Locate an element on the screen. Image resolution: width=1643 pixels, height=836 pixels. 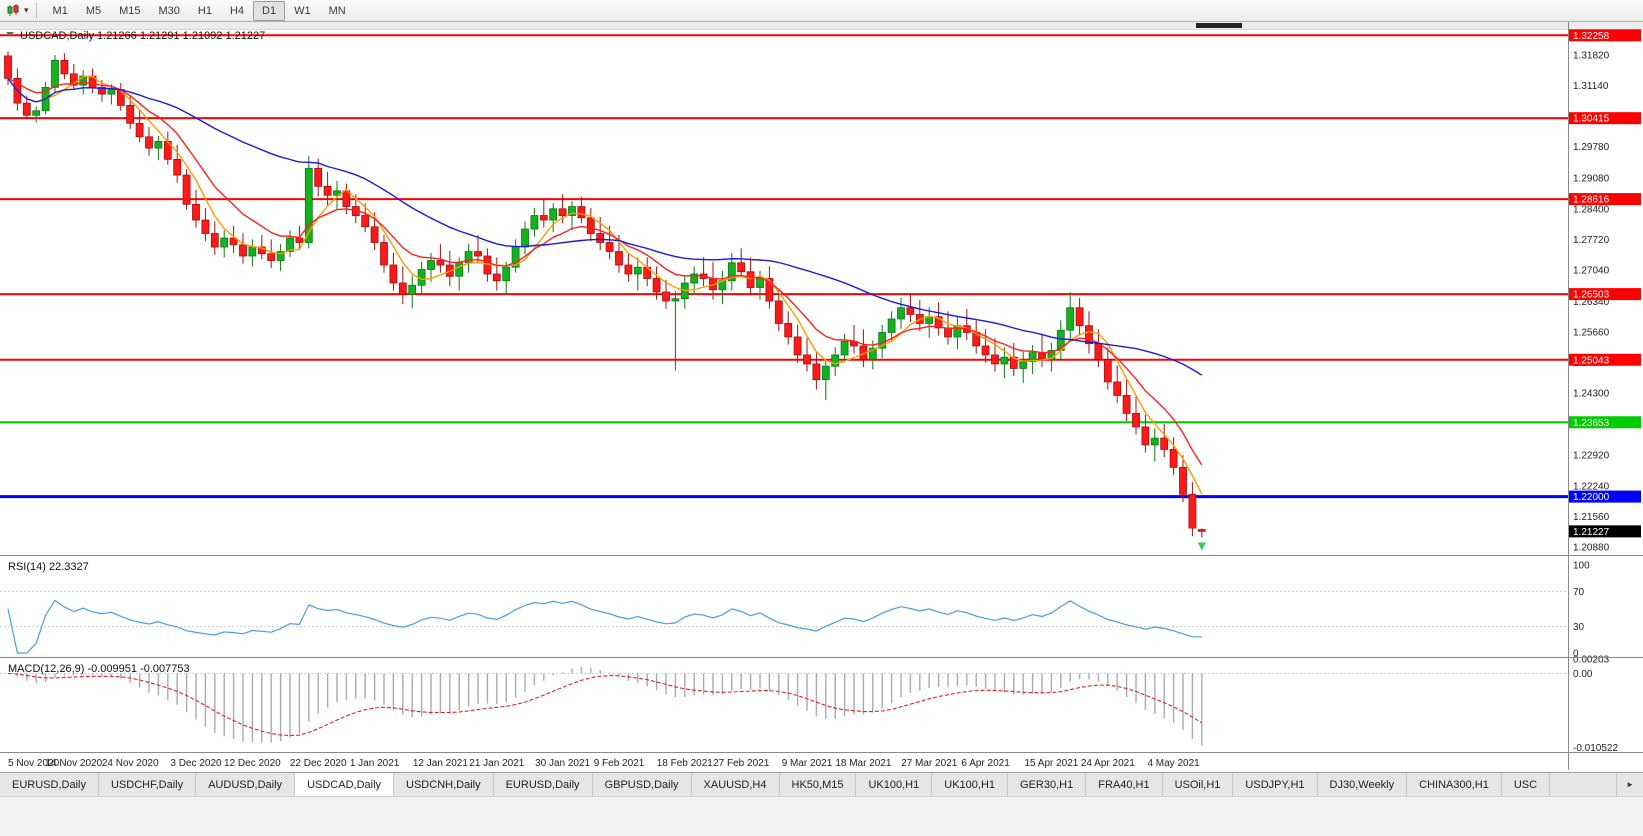
price-tag is located at coordinates (1605, 199).